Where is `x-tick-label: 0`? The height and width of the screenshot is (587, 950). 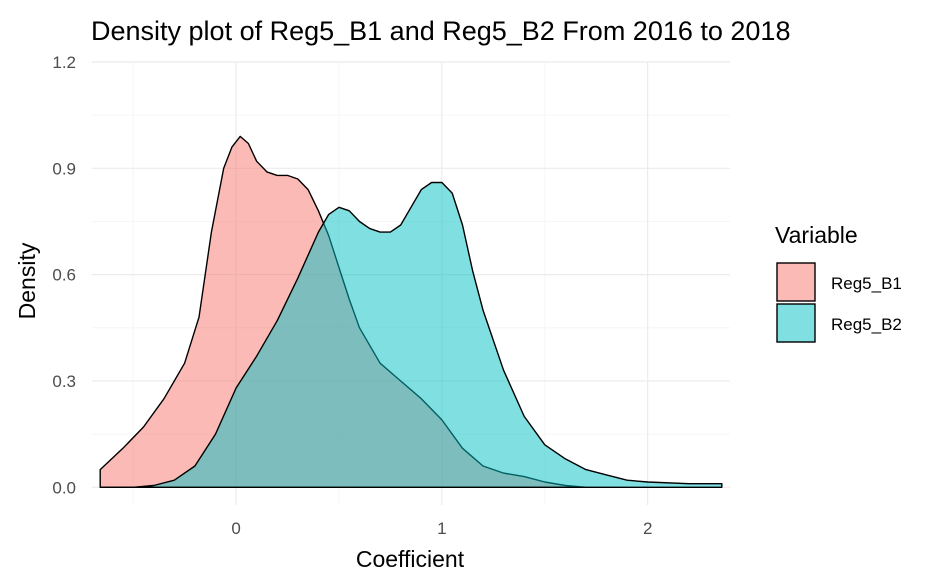 x-tick-label: 0 is located at coordinates (235, 528).